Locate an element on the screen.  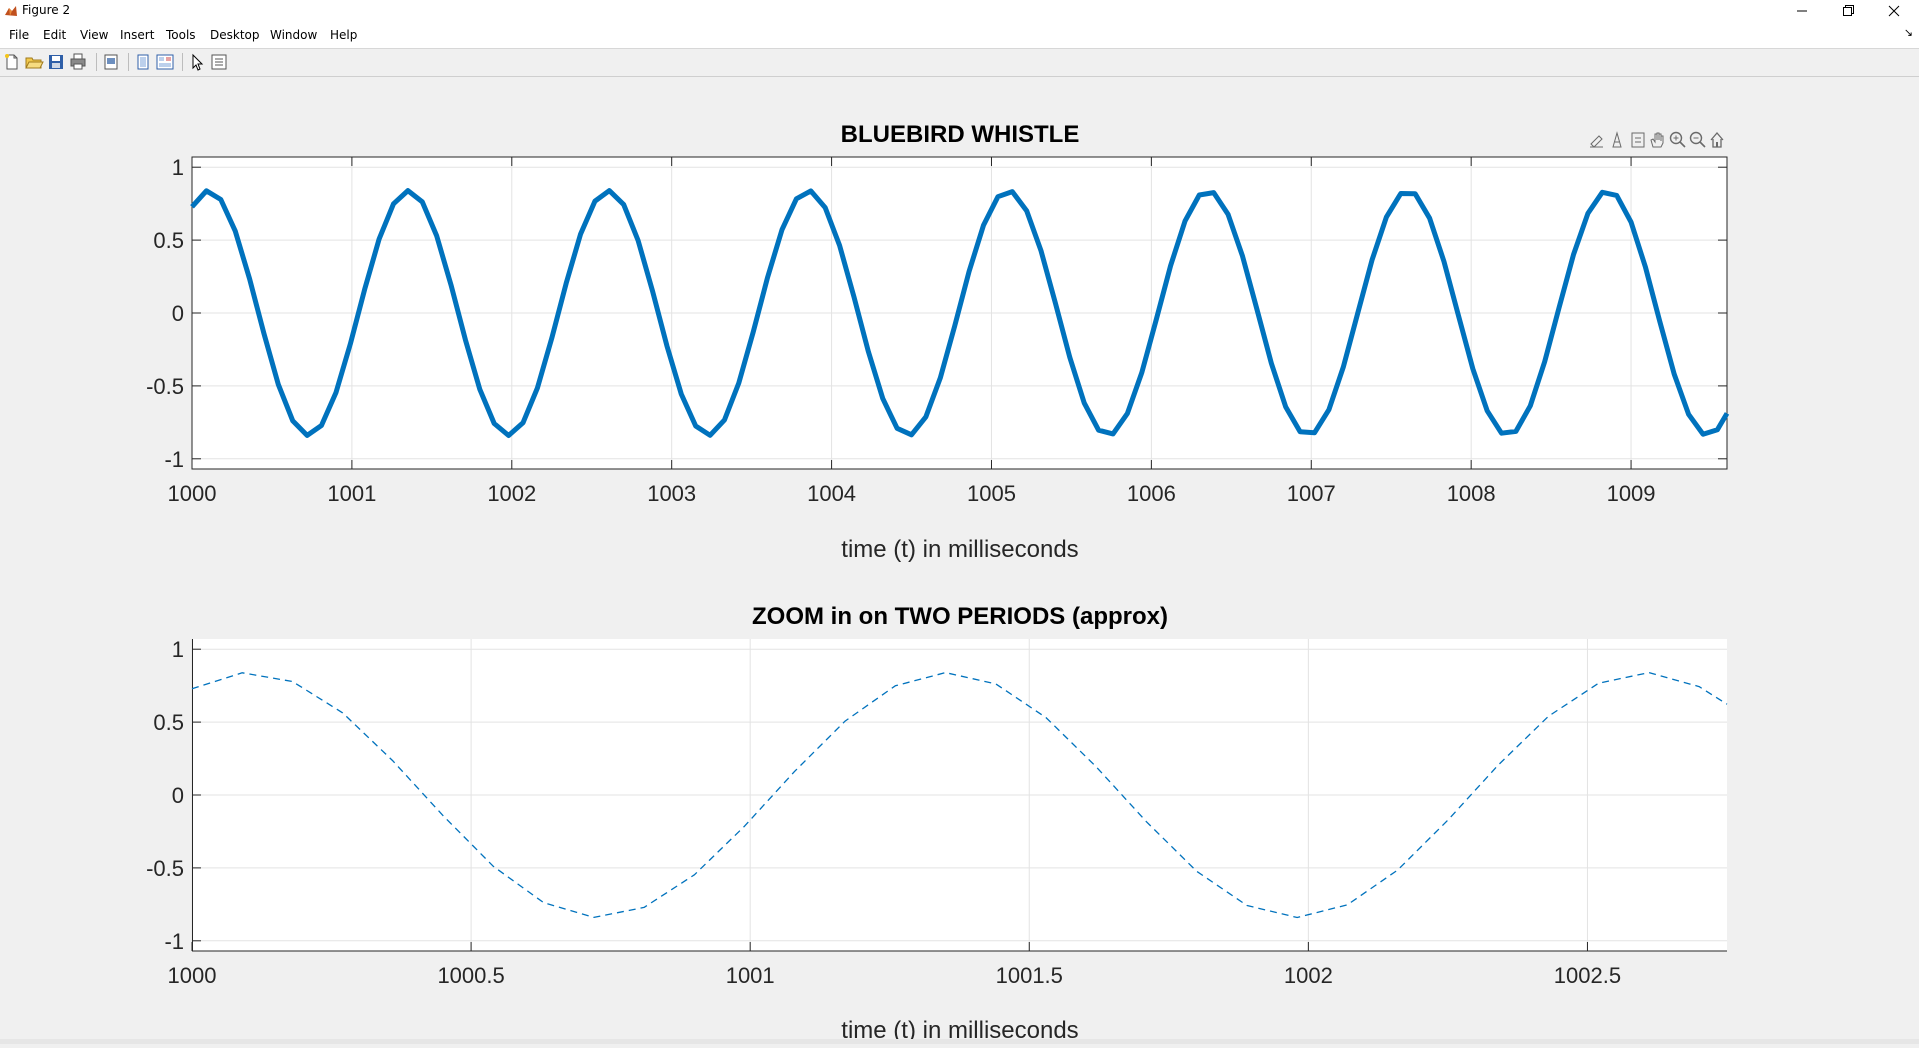
restore-icon is located at coordinates (1848, 10).